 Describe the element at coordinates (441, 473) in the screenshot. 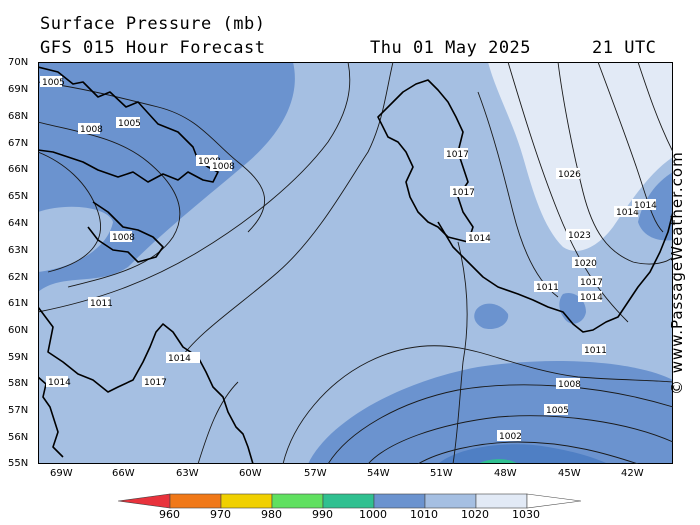

I see `lon-label: 51W` at that location.